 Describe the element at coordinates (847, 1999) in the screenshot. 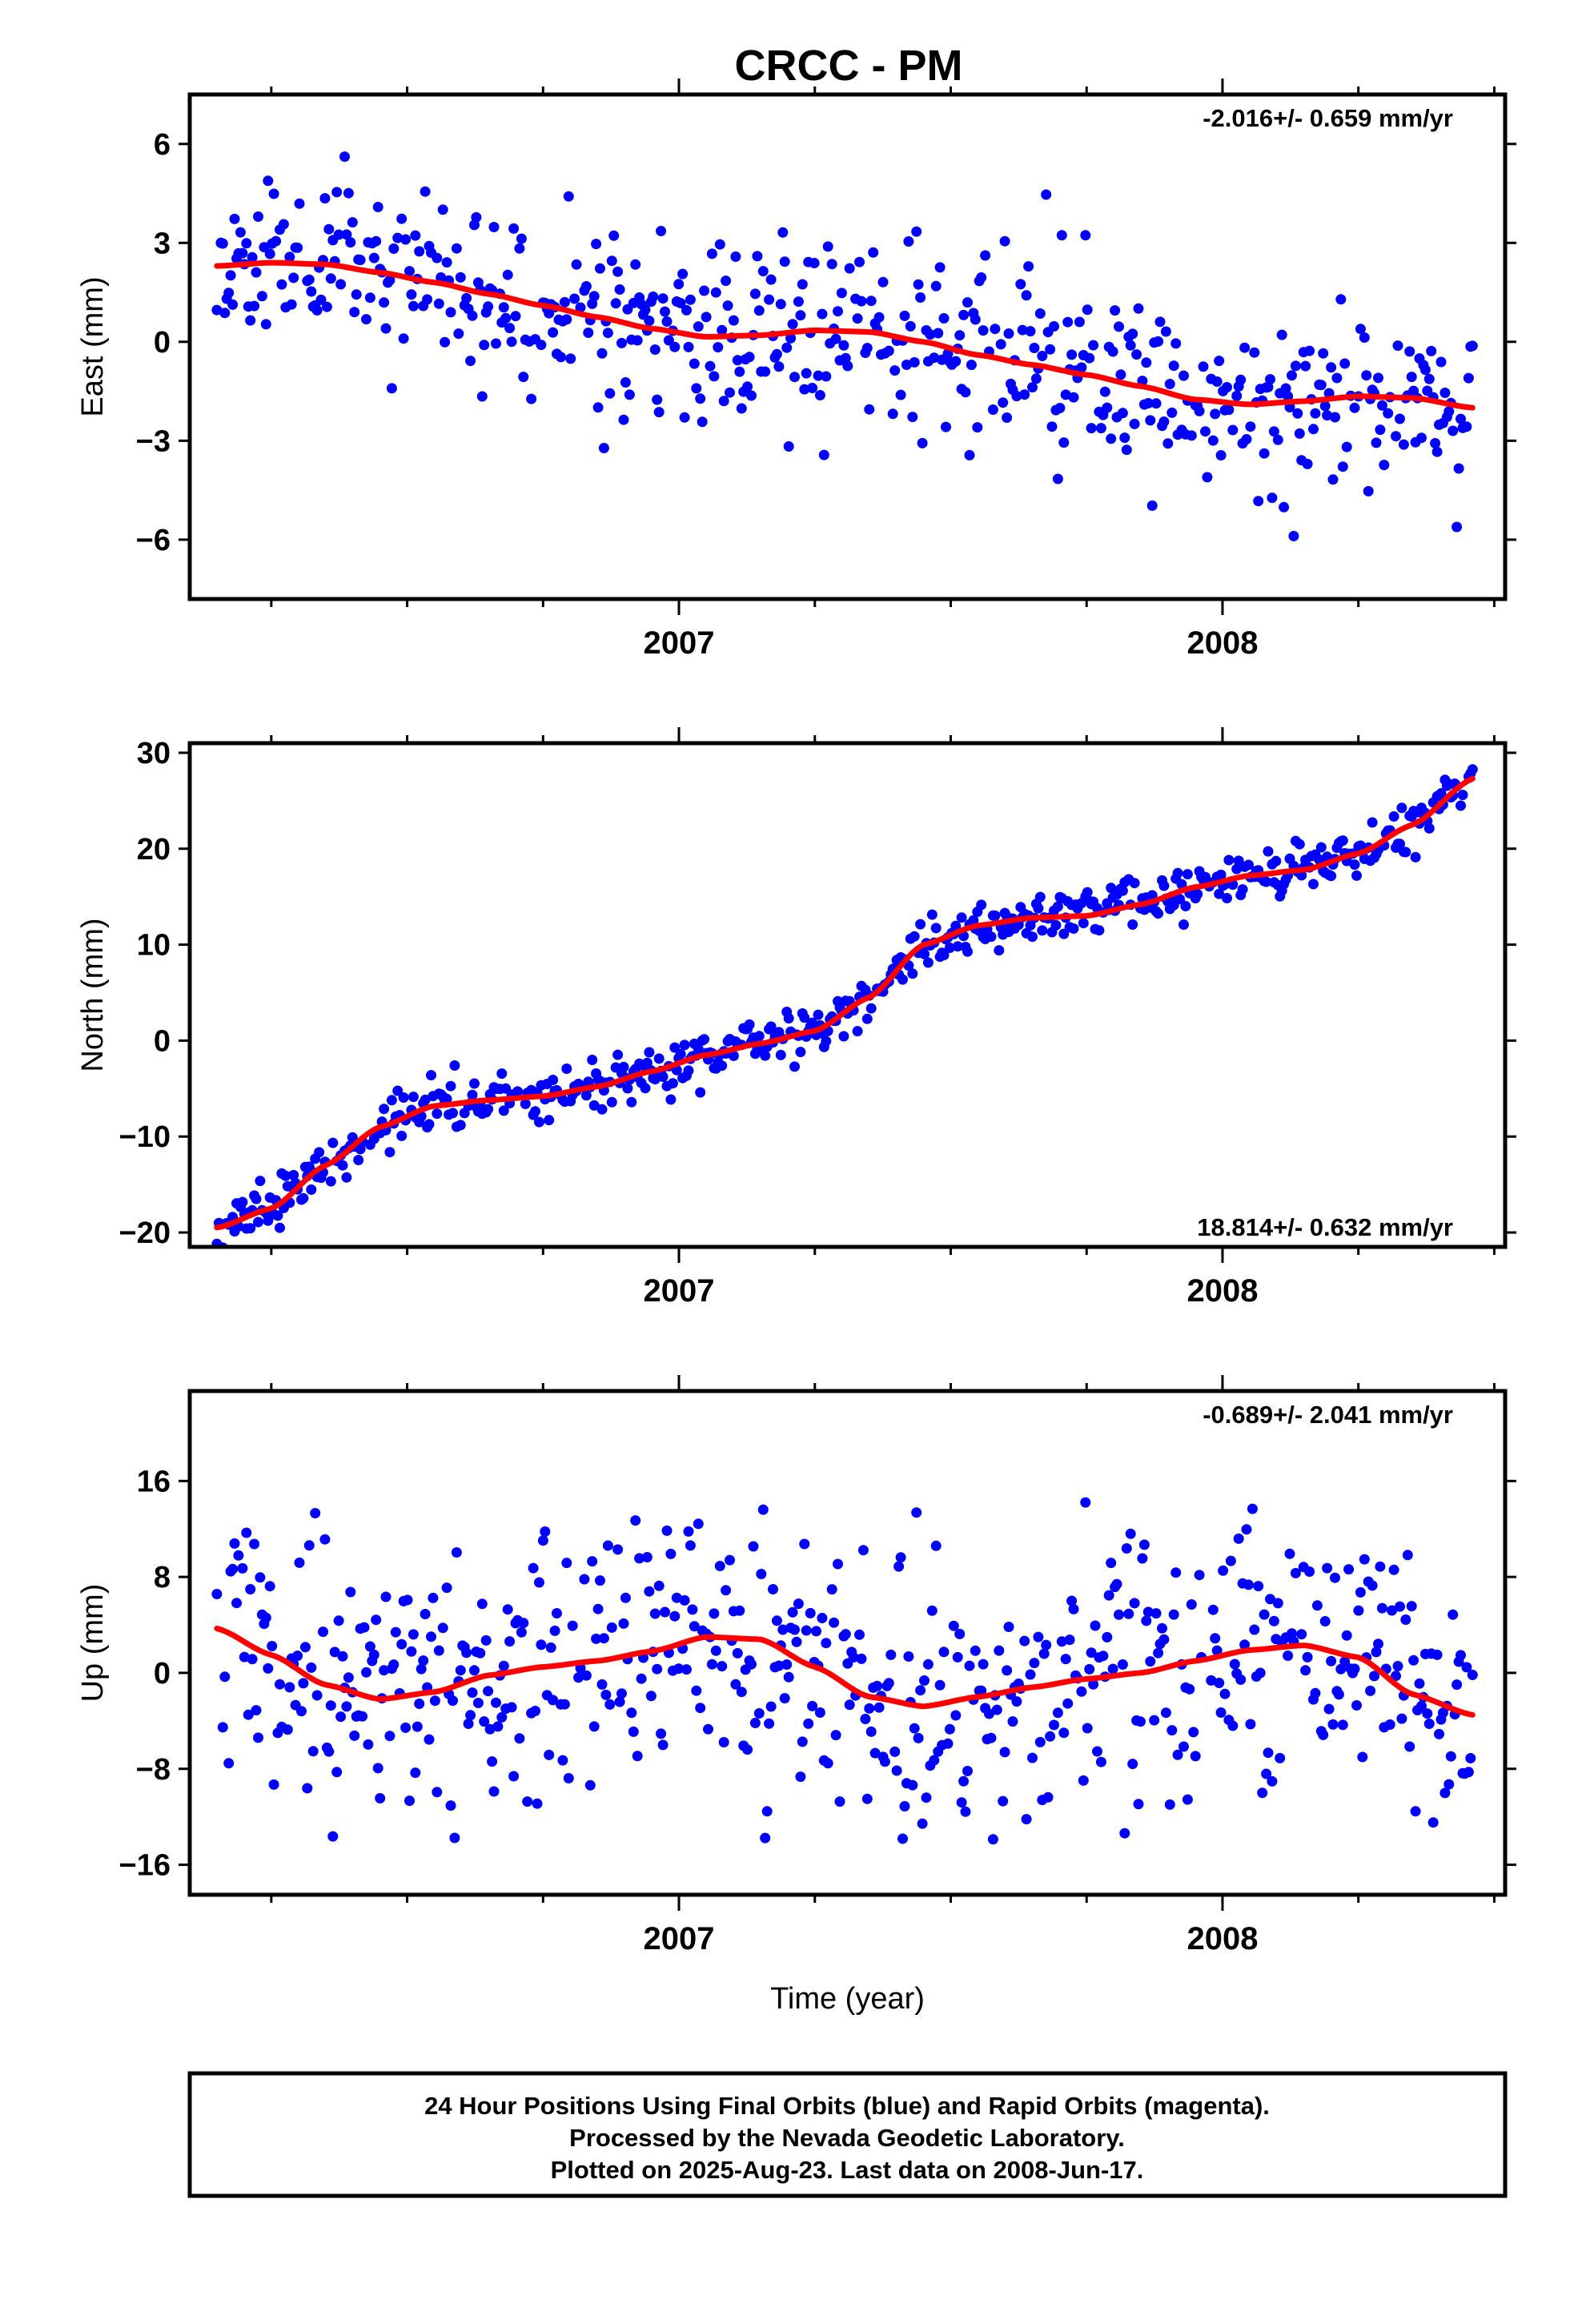

I see `x-axis-label: Time (year)` at that location.